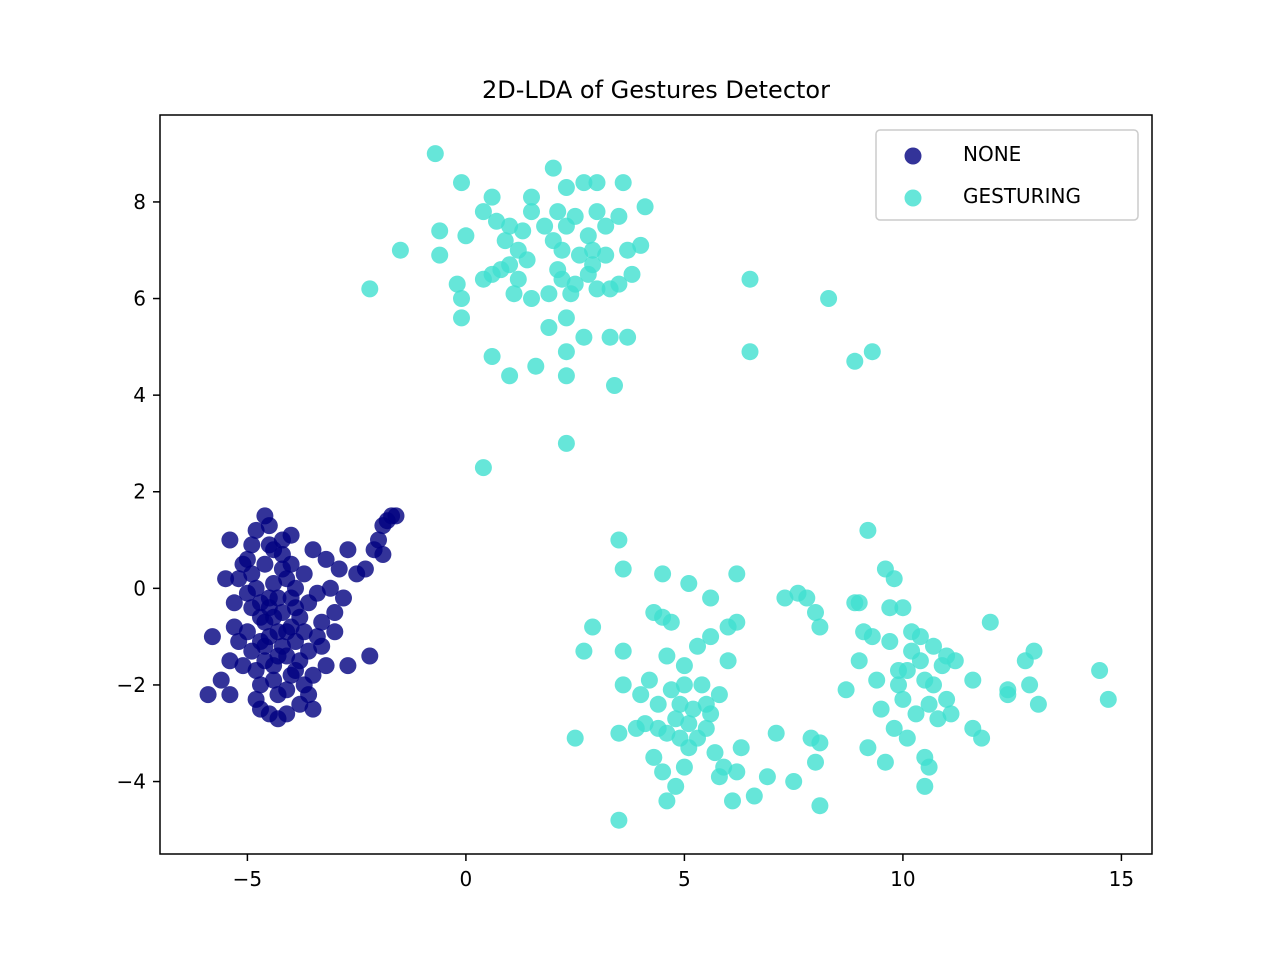 The height and width of the screenshot is (960, 1280). What do you see at coordinates (139, 299) in the screenshot?
I see `y-tick-label: 6` at bounding box center [139, 299].